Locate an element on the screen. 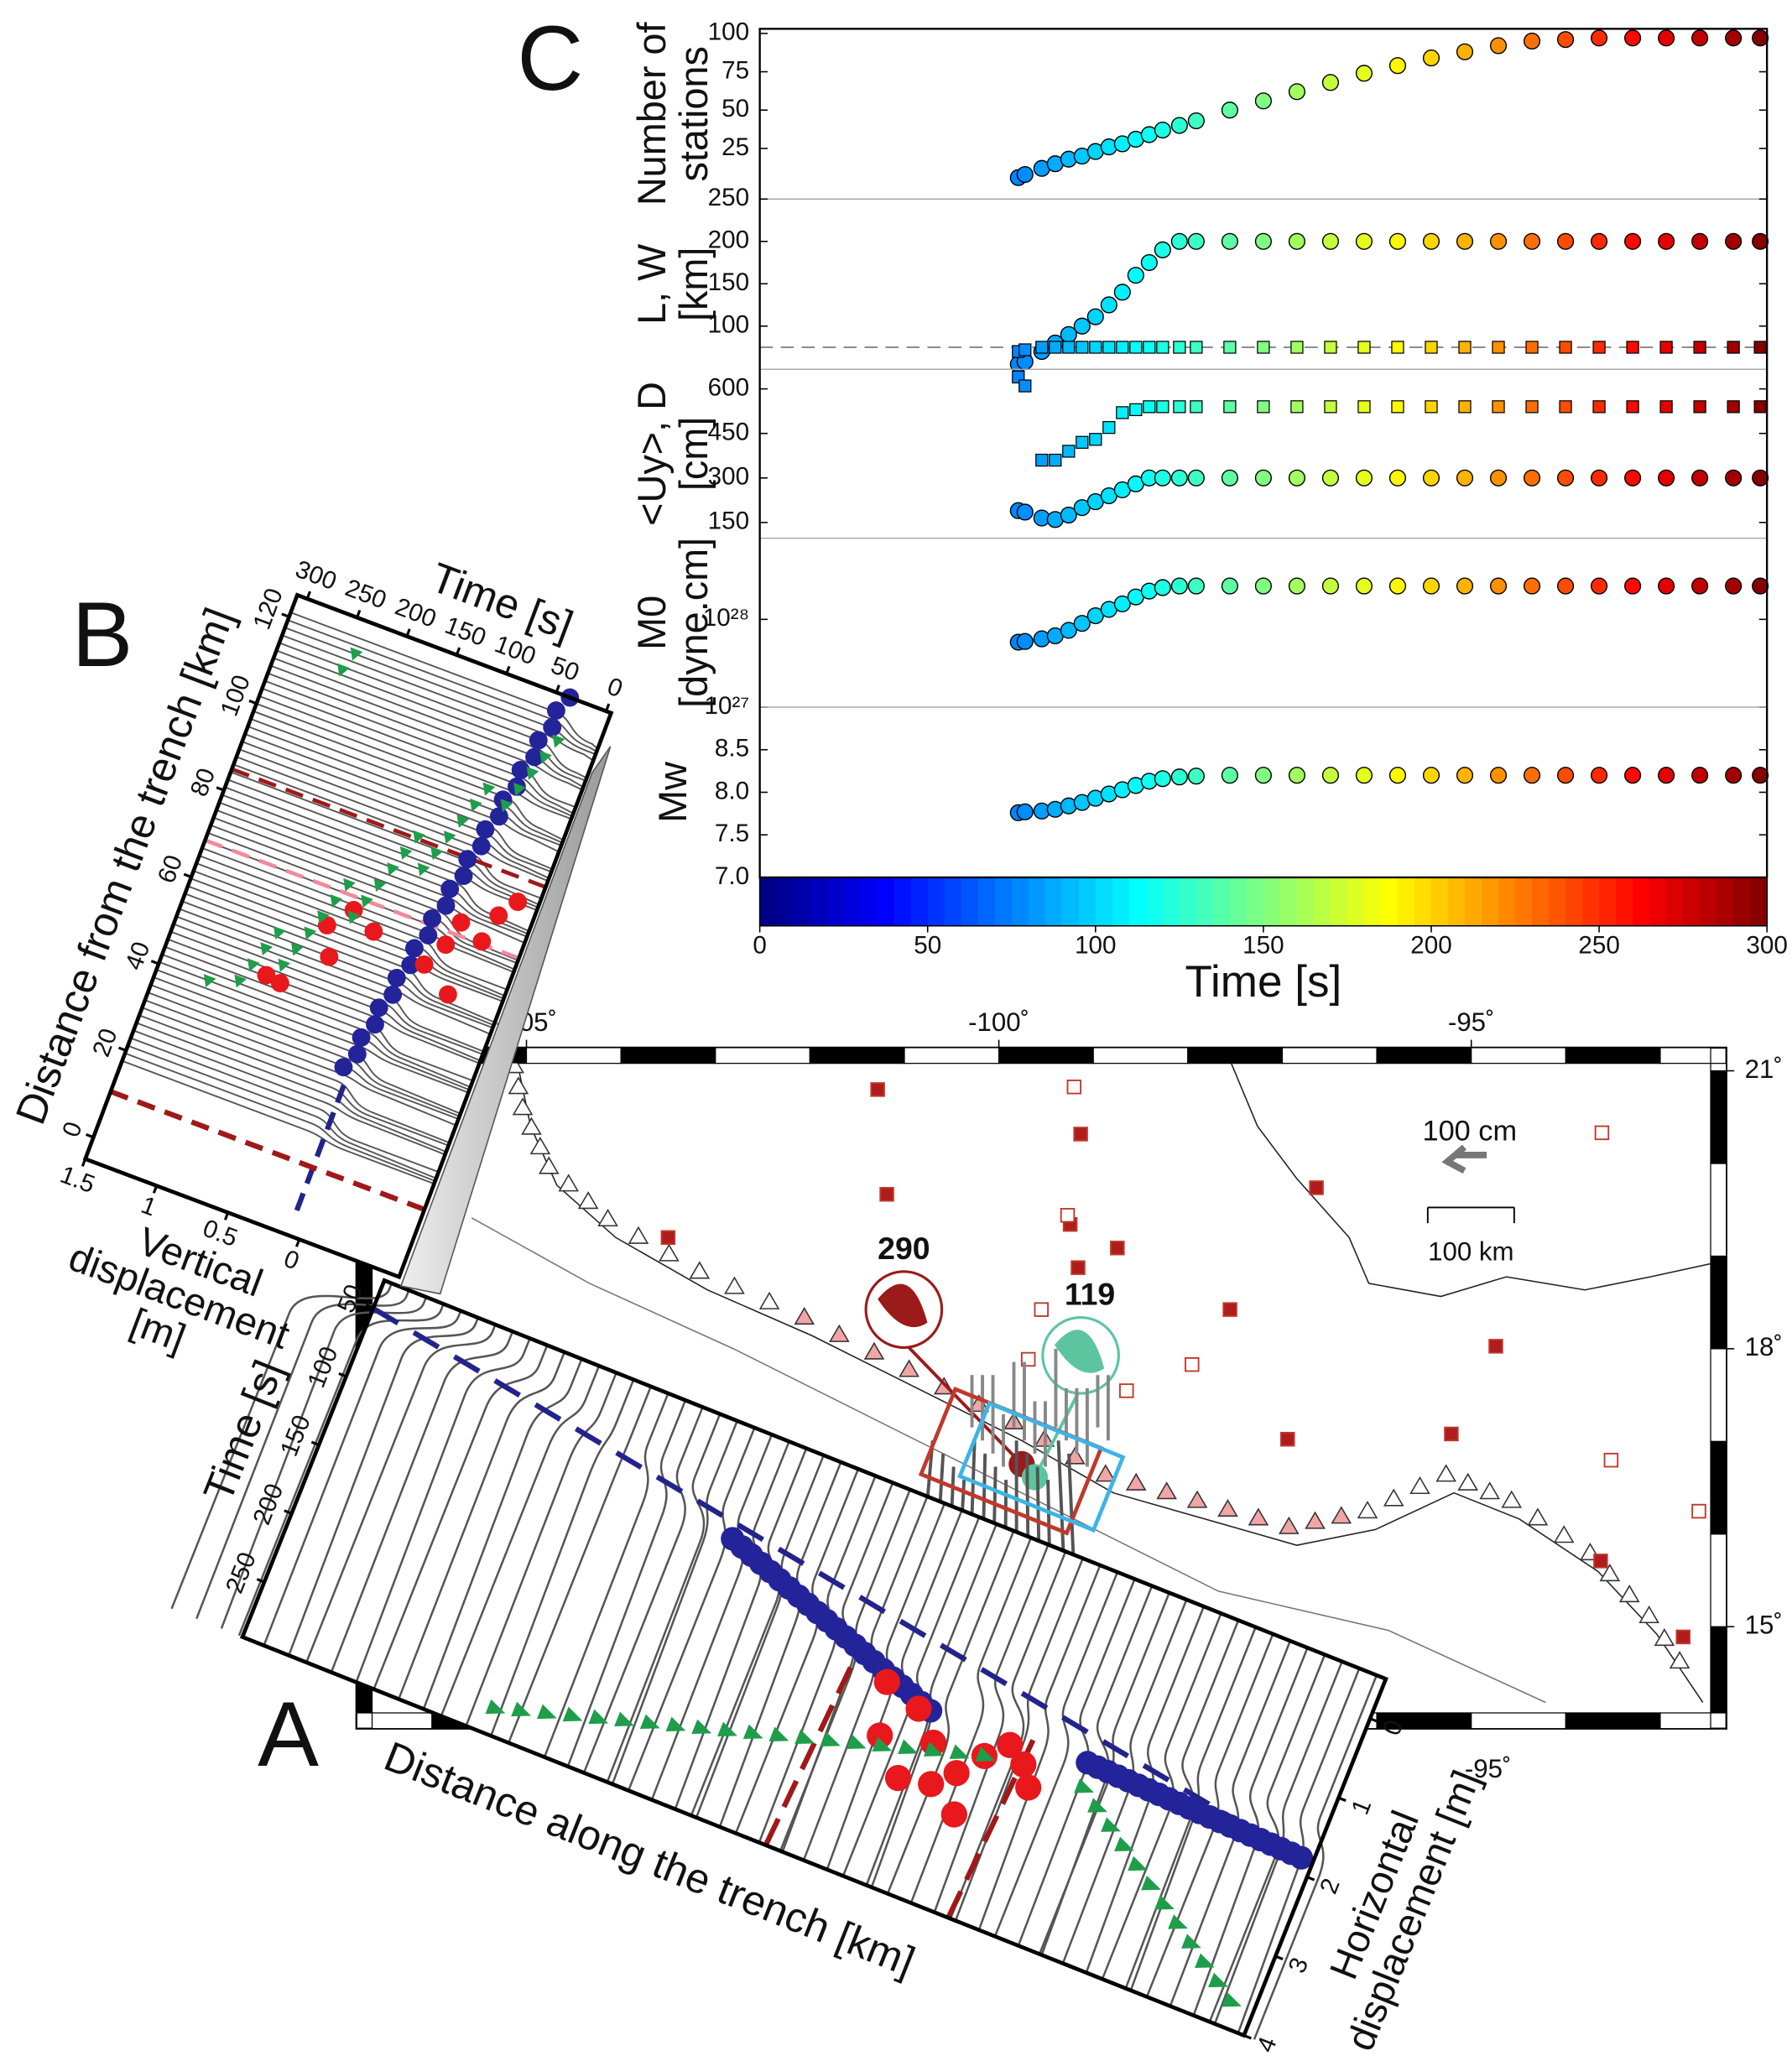 This screenshot has width=1792, height=2056. tick-label: 120 is located at coordinates (268, 609).